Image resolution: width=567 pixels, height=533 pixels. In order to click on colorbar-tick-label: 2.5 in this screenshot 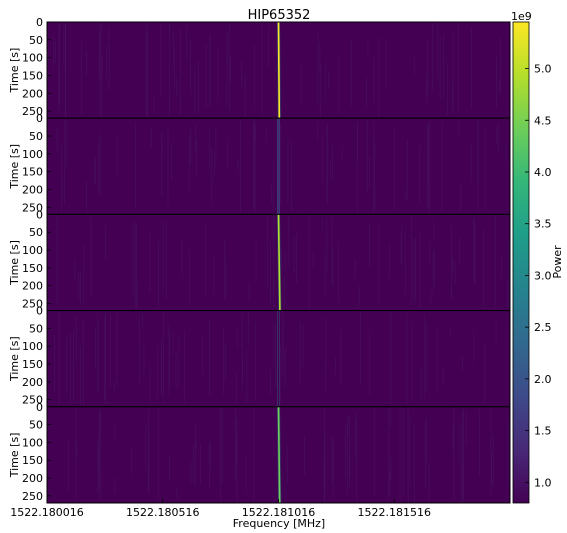, I will do `click(543, 327)`.